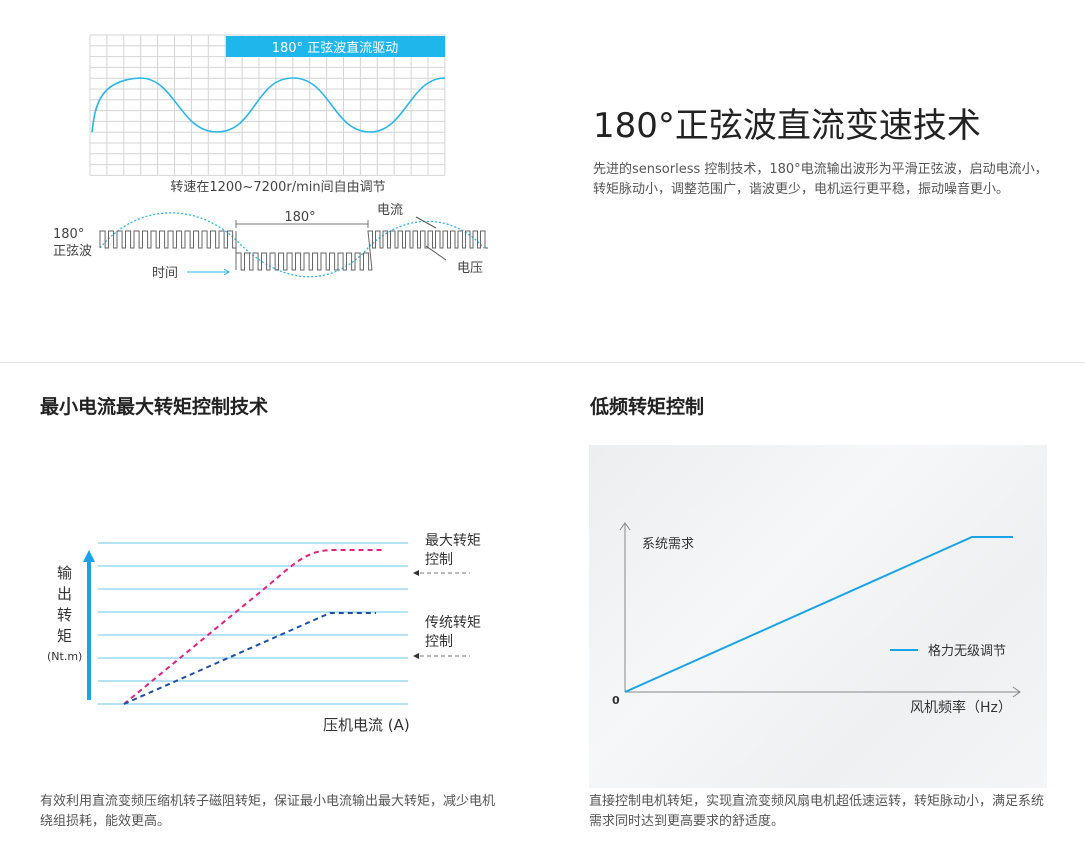  What do you see at coordinates (64, 615) in the screenshot?
I see `y-label-3: 转` at bounding box center [64, 615].